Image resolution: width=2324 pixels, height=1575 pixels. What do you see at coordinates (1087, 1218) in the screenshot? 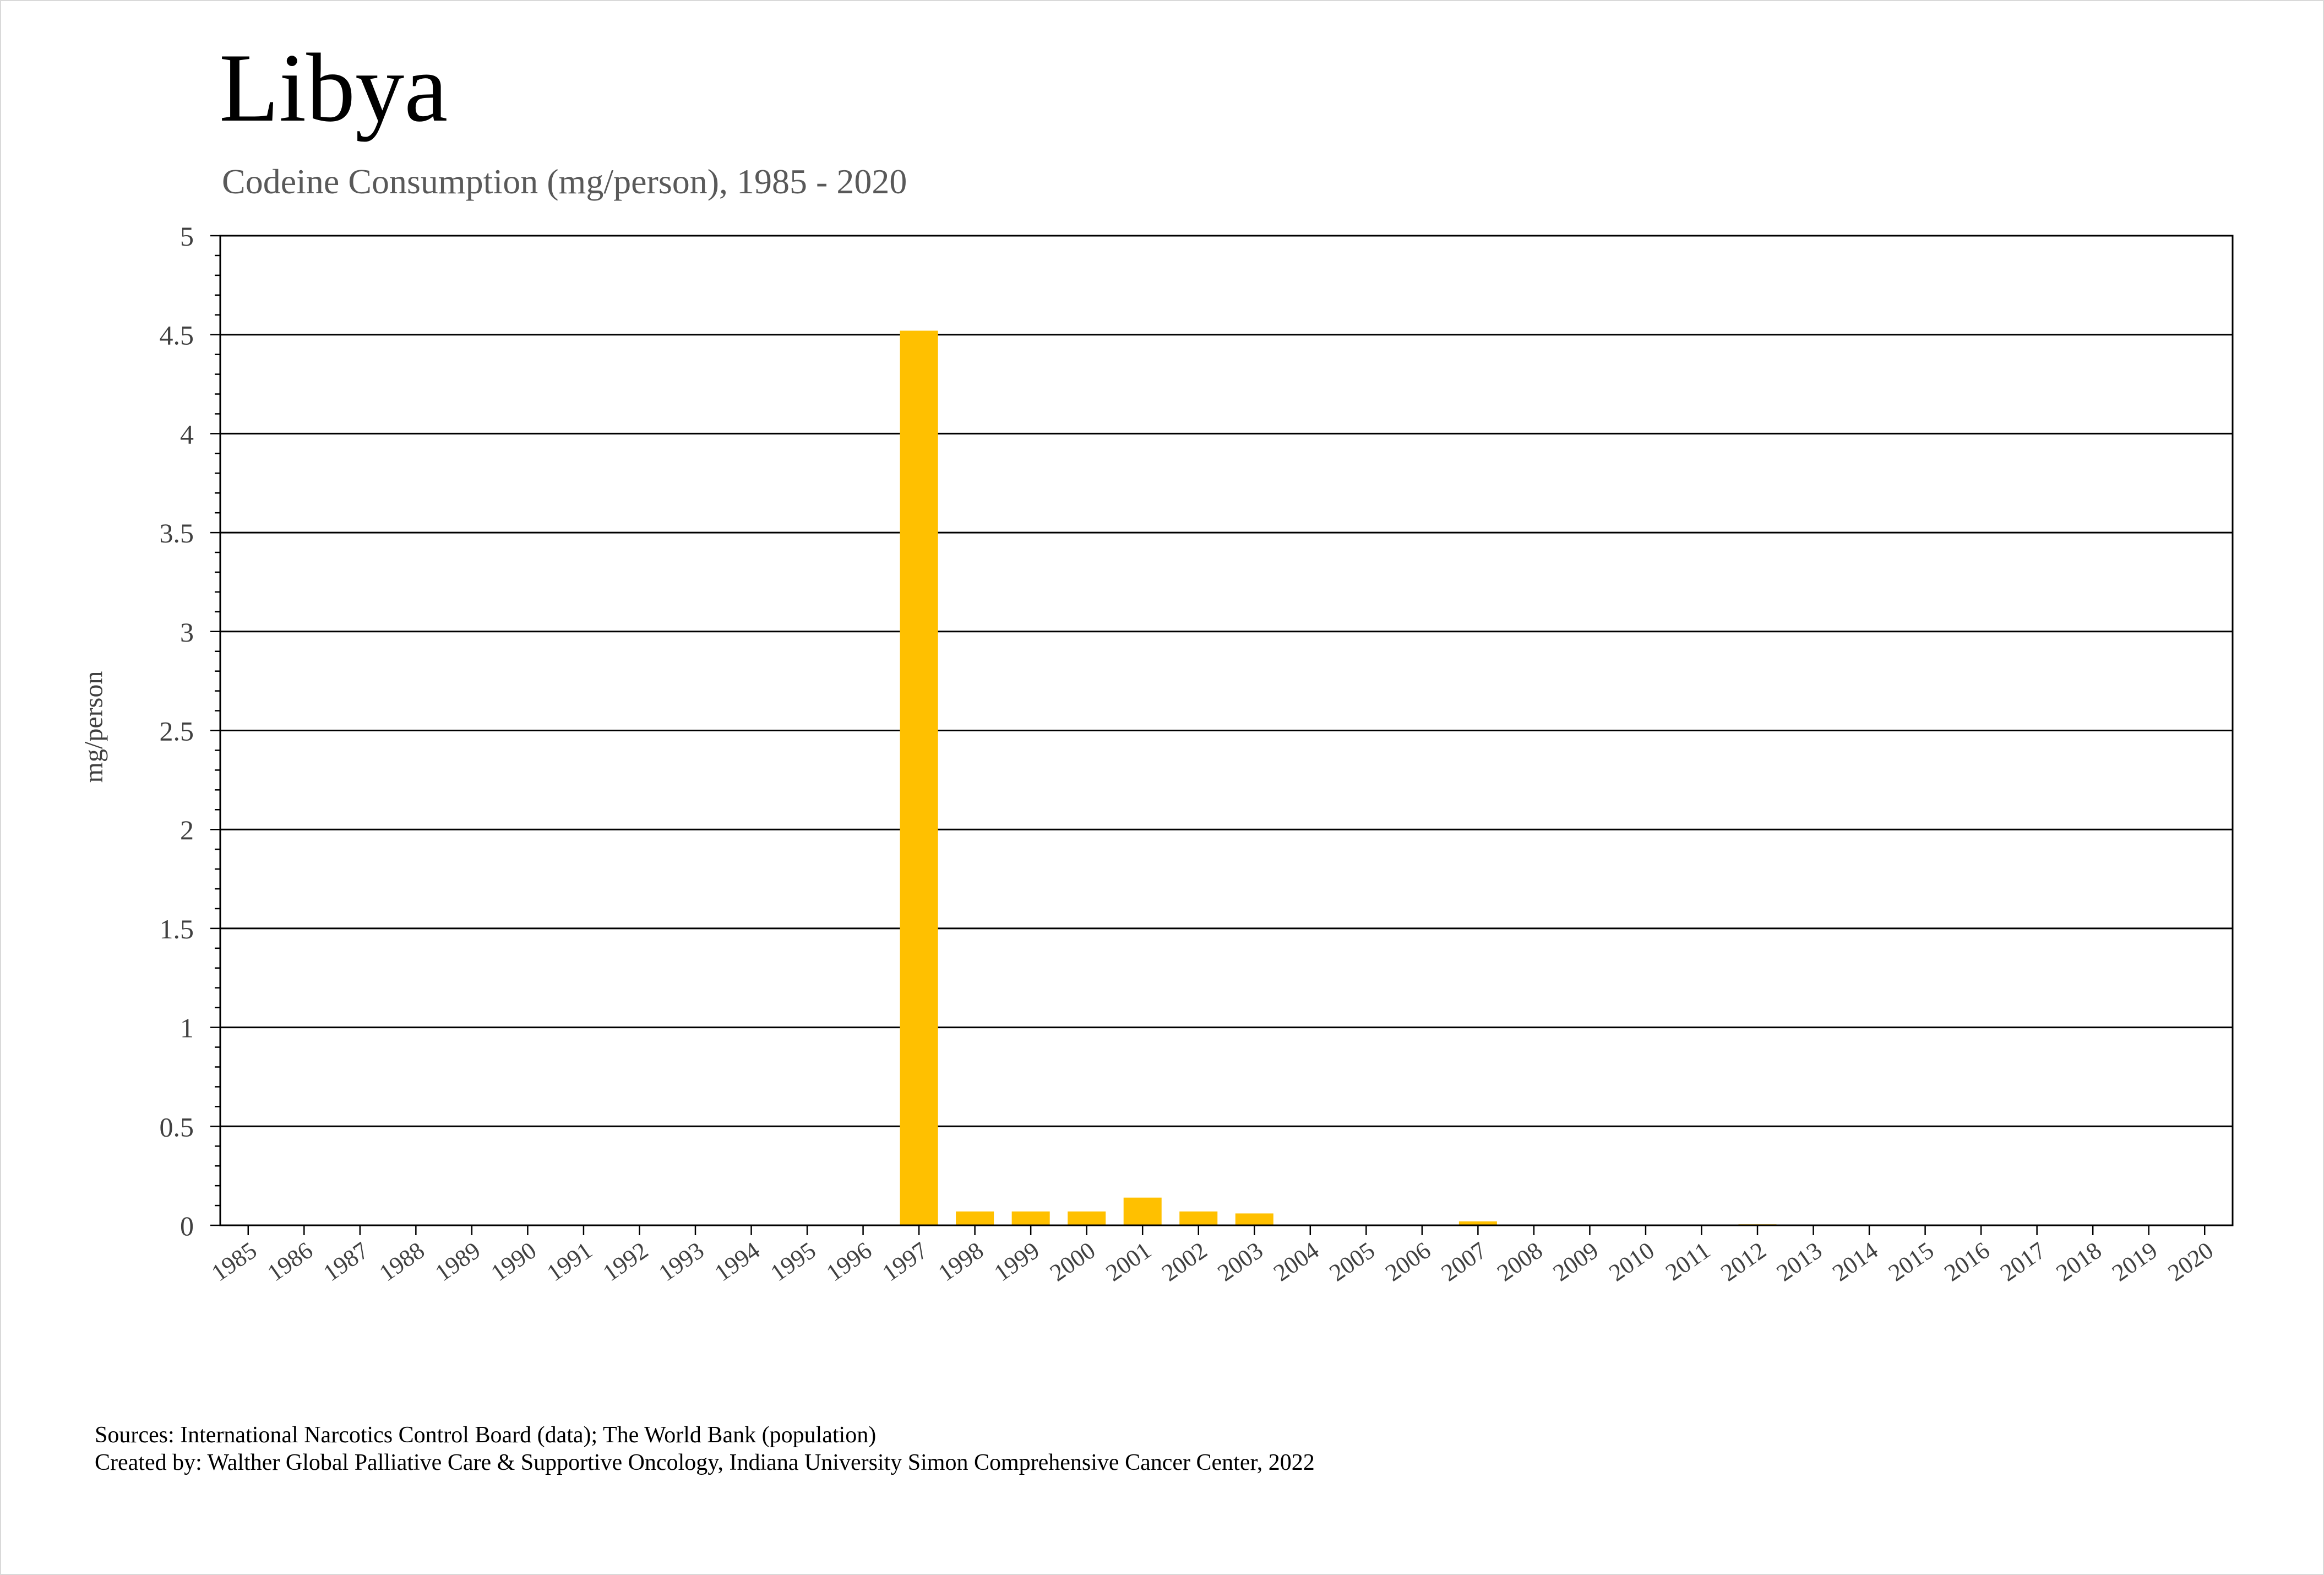
I see `bar-2000` at bounding box center [1087, 1218].